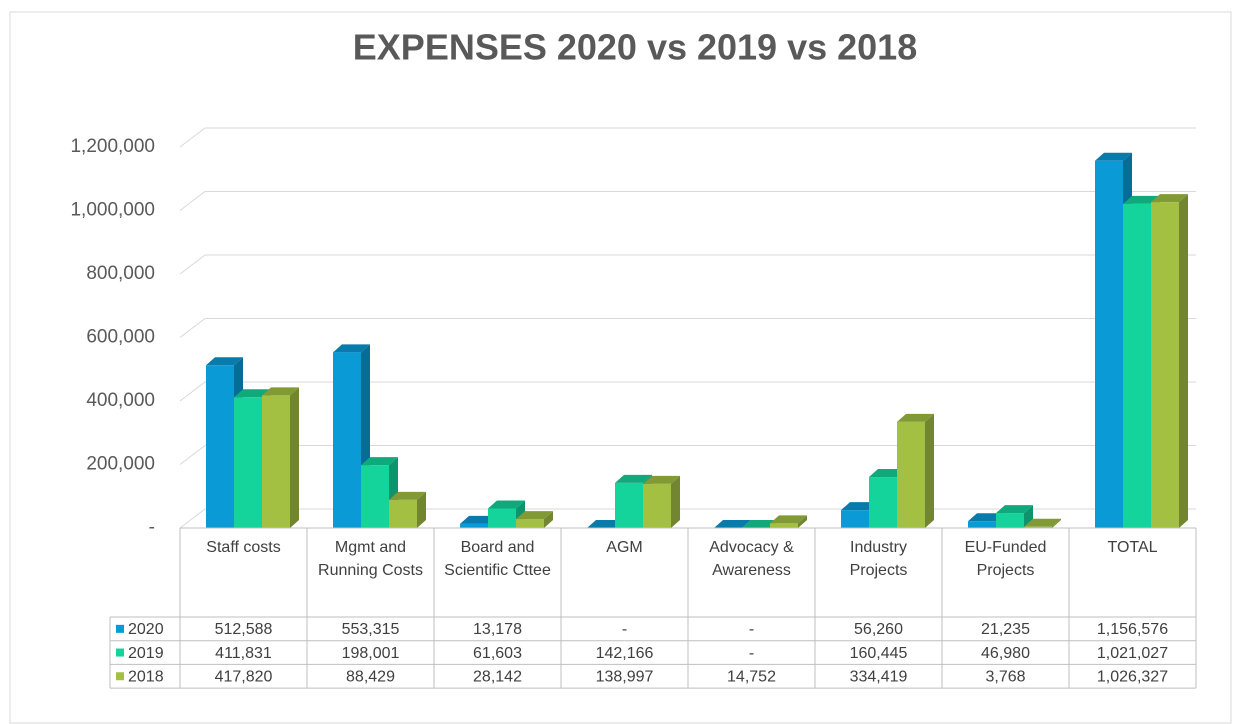  Describe the element at coordinates (878, 629) in the screenshot. I see `table-value: 56,260` at that location.